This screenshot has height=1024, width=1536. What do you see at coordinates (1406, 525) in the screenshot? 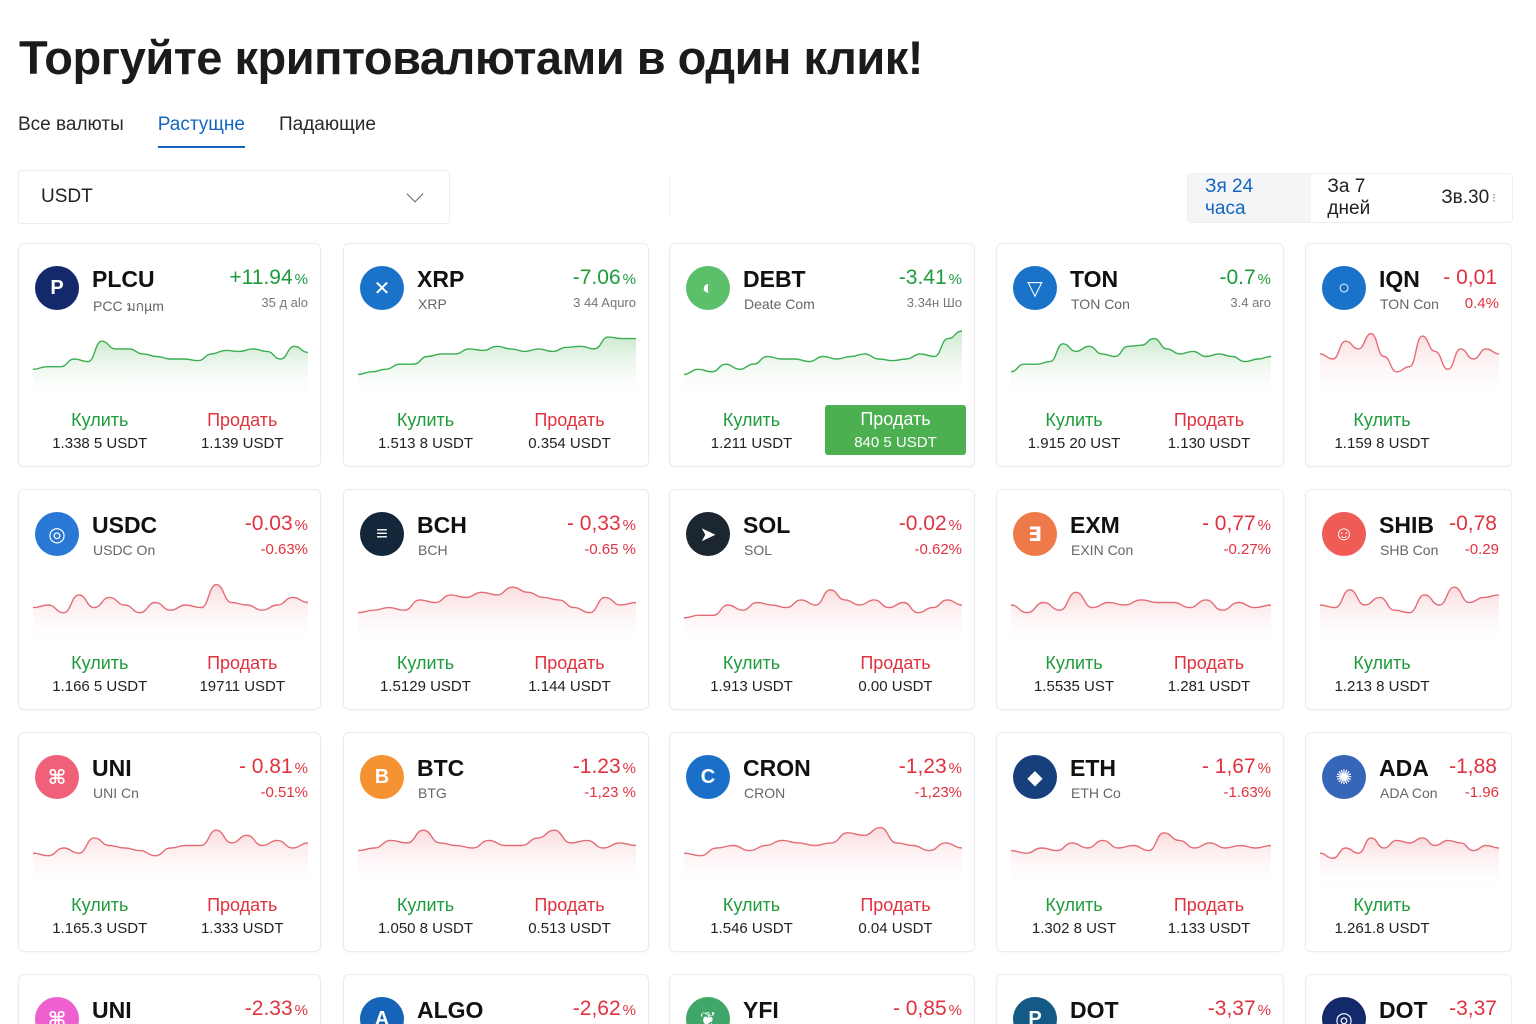
I see `coin-symbol: SHIB` at bounding box center [1406, 525].